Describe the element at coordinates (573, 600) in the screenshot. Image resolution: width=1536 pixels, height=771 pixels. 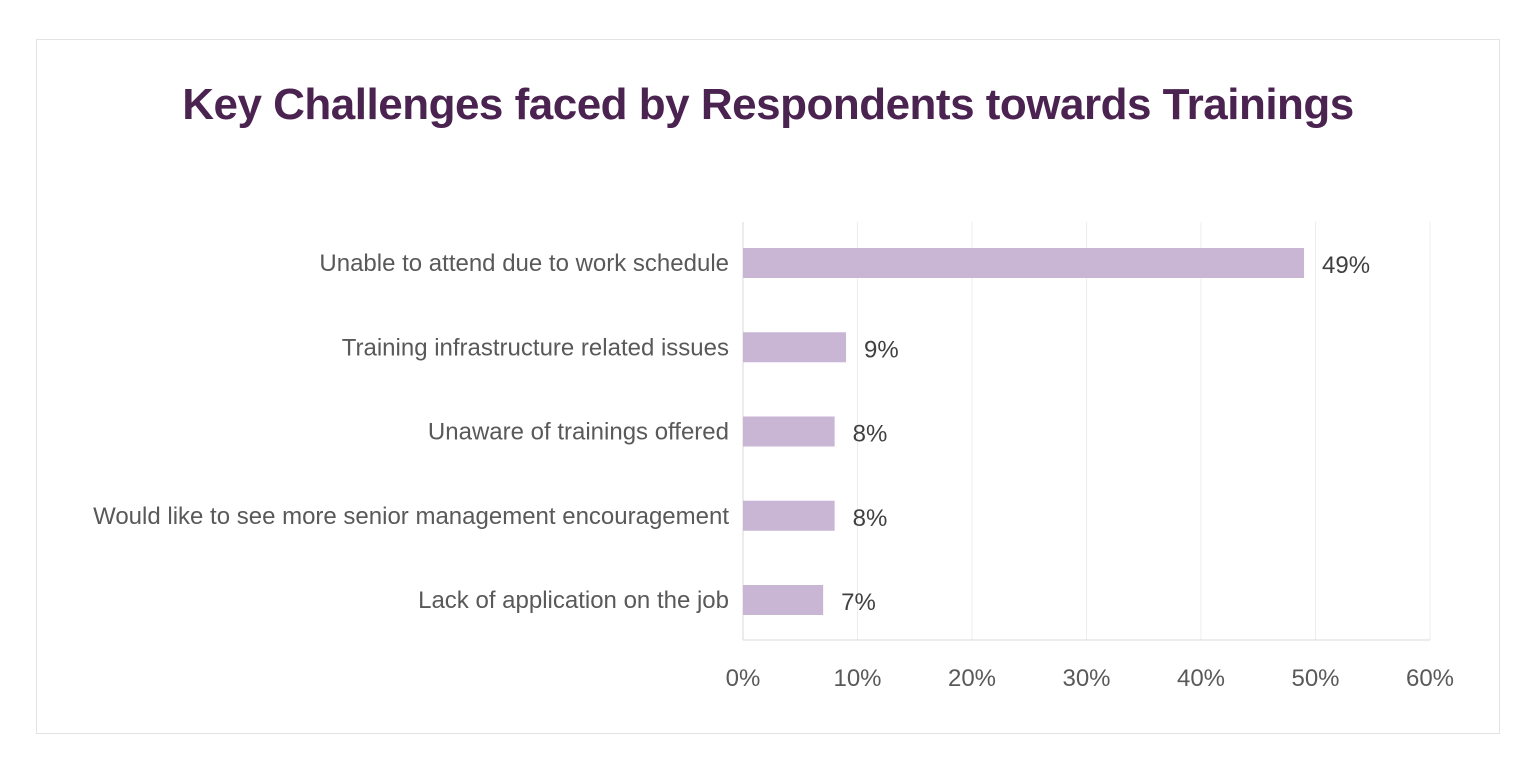
I see `category-label: Lack of application on the job` at that location.